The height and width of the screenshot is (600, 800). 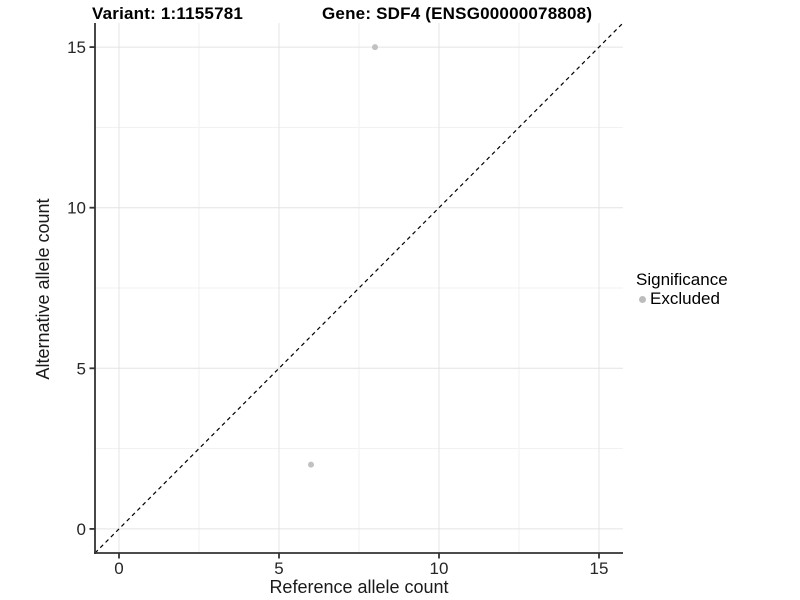 What do you see at coordinates (457, 13) in the screenshot?
I see `gene-title: Gene: SDF4 (ENSG00000078808)` at bounding box center [457, 13].